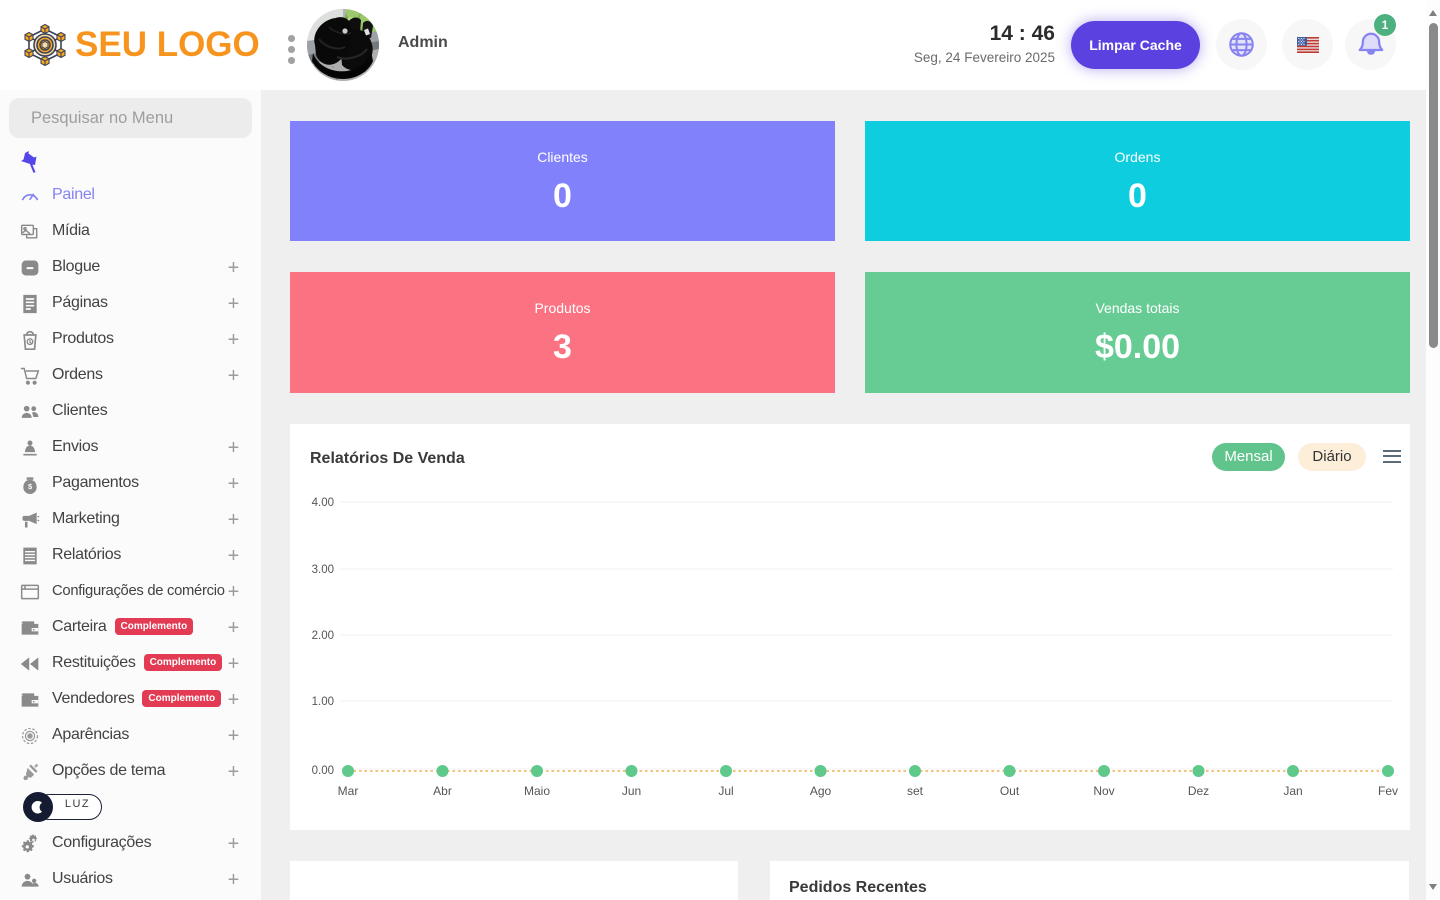  What do you see at coordinates (915, 791) in the screenshot?
I see `svg-text: set` at bounding box center [915, 791].